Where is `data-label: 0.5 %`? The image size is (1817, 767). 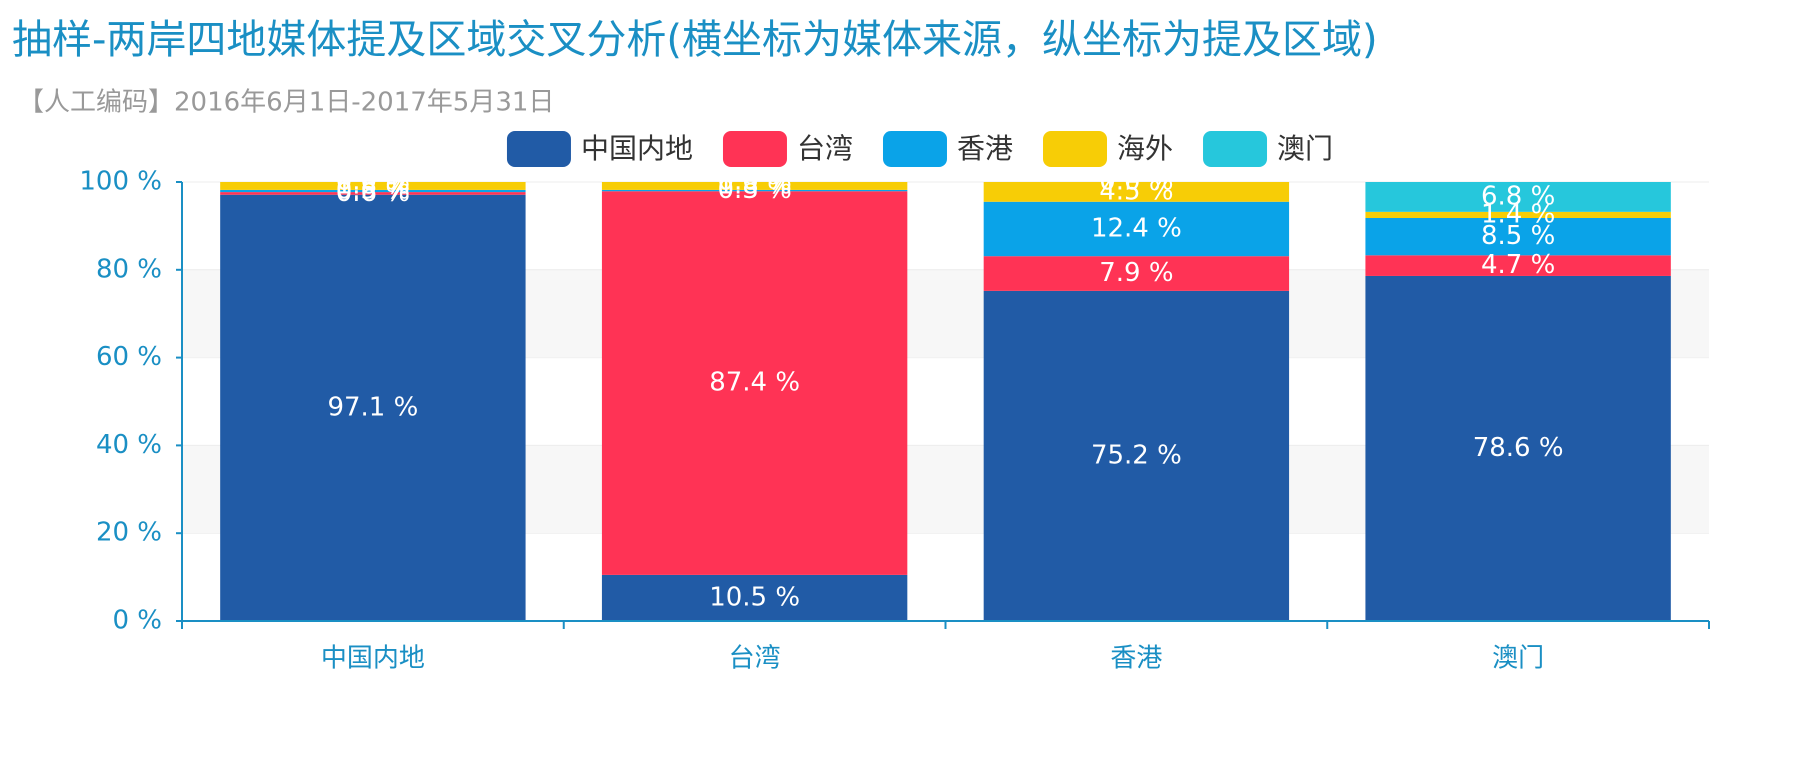
data-label: 0.5 % is located at coordinates (373, 190).